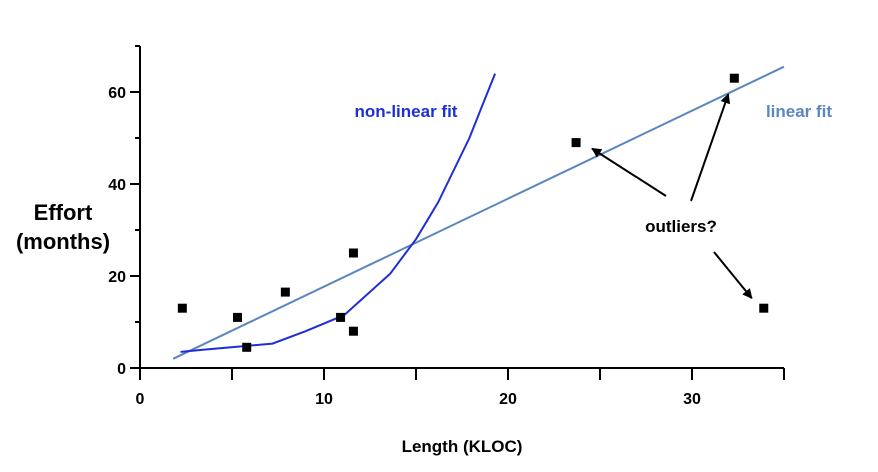  What do you see at coordinates (681, 226) in the screenshot?
I see `outliers-label: outliers?` at bounding box center [681, 226].